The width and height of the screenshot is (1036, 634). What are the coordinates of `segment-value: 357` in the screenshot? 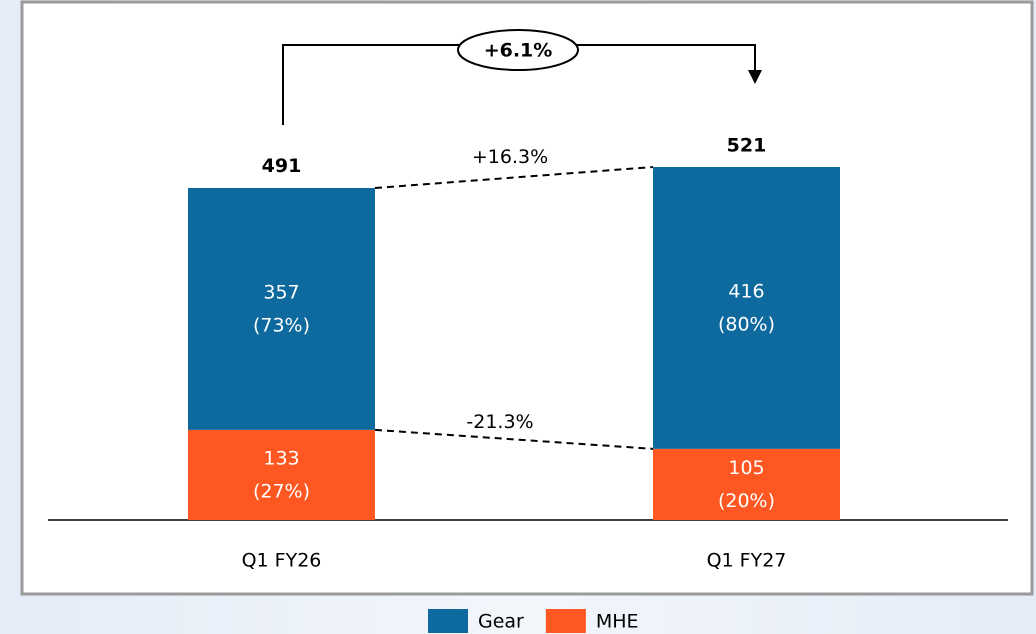 It's located at (281, 292).